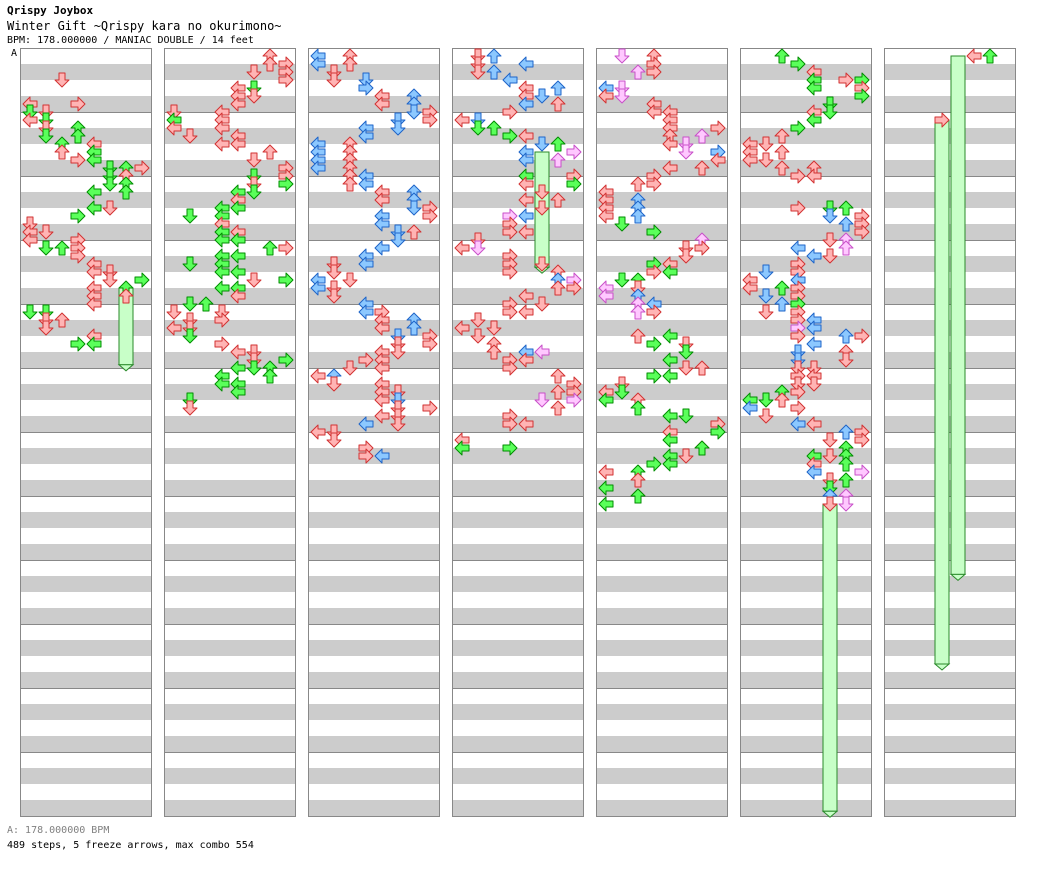 The image size is (1040, 876). I want to click on bpm-legend: A: 178.000000 BPM, so click(58, 830).